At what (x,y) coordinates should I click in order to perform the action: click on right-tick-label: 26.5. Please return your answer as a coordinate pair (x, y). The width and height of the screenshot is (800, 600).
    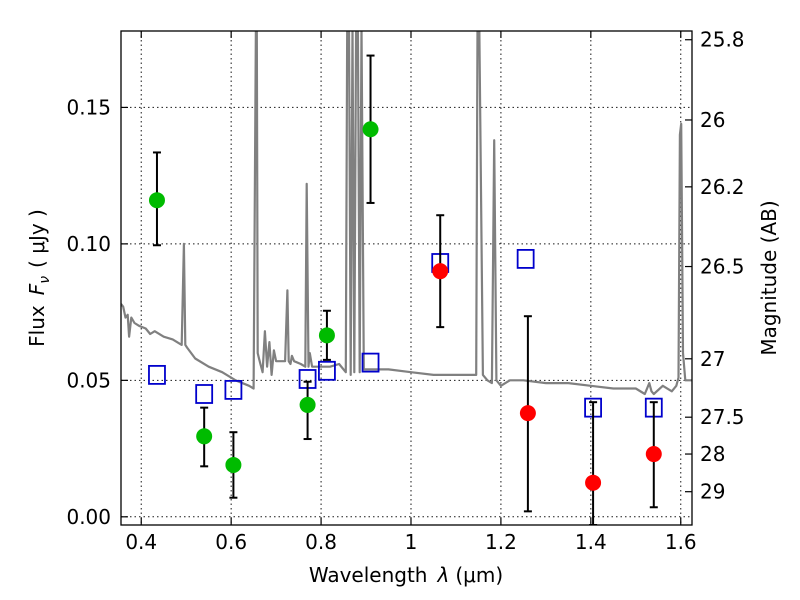
    Looking at the image, I should click on (722, 267).